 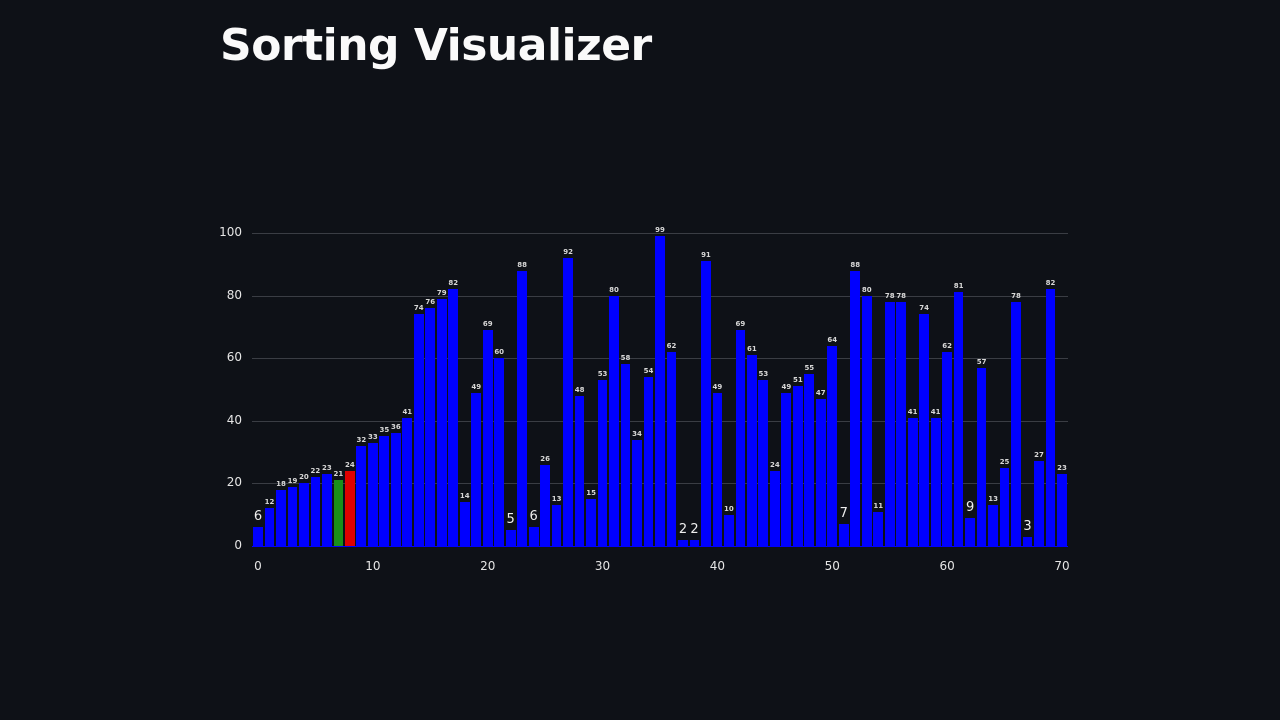 What do you see at coordinates (924, 308) in the screenshot?
I see `bar-value-label: 74` at bounding box center [924, 308].